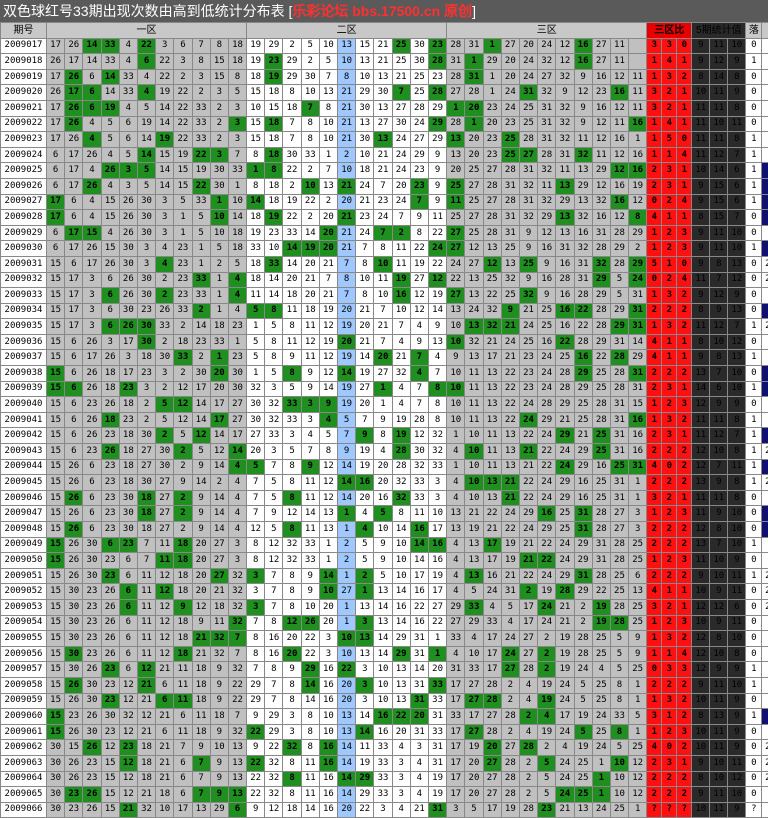 The width and height of the screenshot is (768, 818). What do you see at coordinates (547, 639) in the screenshot?
I see `number-cell: 2` at bounding box center [547, 639].